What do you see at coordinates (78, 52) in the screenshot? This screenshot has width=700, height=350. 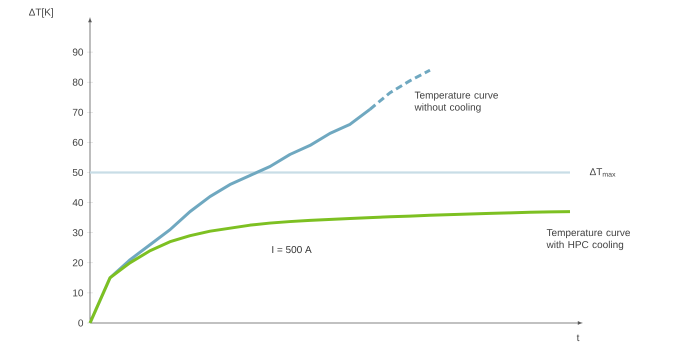 I see `y-tick-label: 90` at bounding box center [78, 52].